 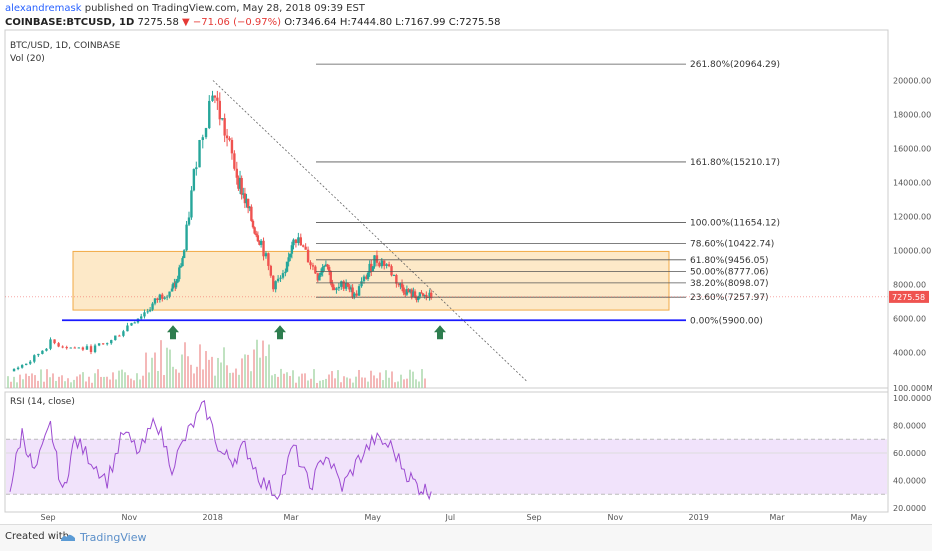 What do you see at coordinates (909, 353) in the screenshot?
I see `y-tick-label: 4000.00` at bounding box center [909, 353].